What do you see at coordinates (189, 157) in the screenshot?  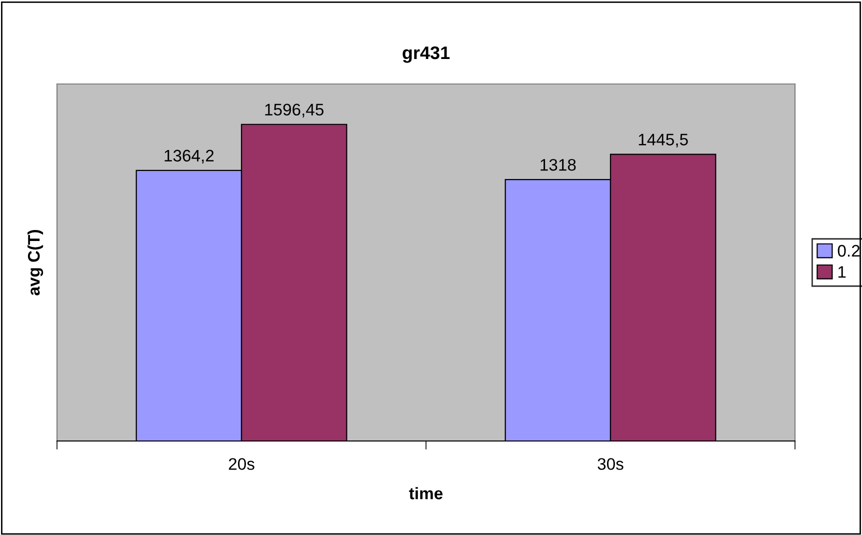 I see `data-label: 1364,2` at bounding box center [189, 157].